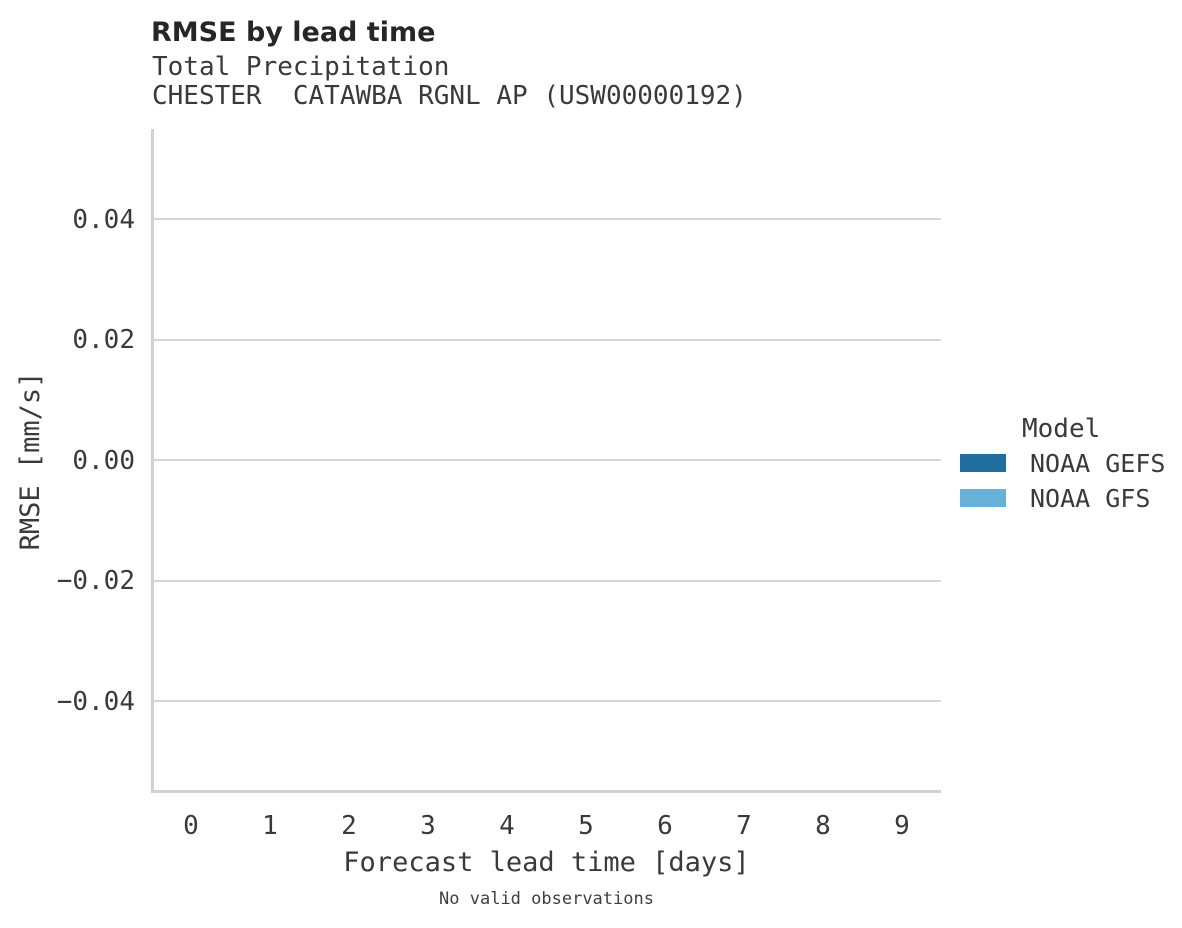  I want to click on x-tick-label: 5, so click(586, 826).